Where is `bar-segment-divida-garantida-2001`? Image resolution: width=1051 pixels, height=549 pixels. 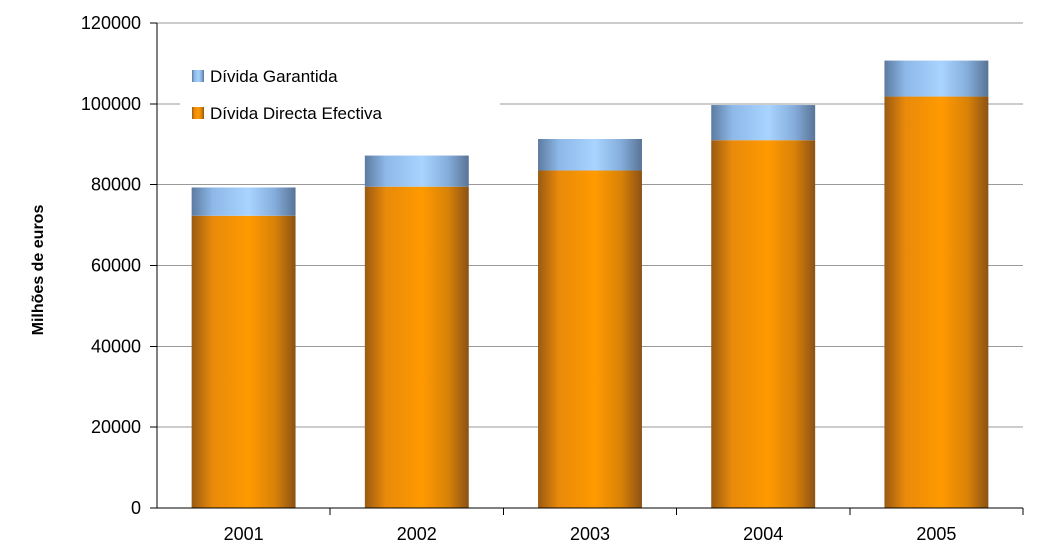 bar-segment-divida-garantida-2001 is located at coordinates (243, 201).